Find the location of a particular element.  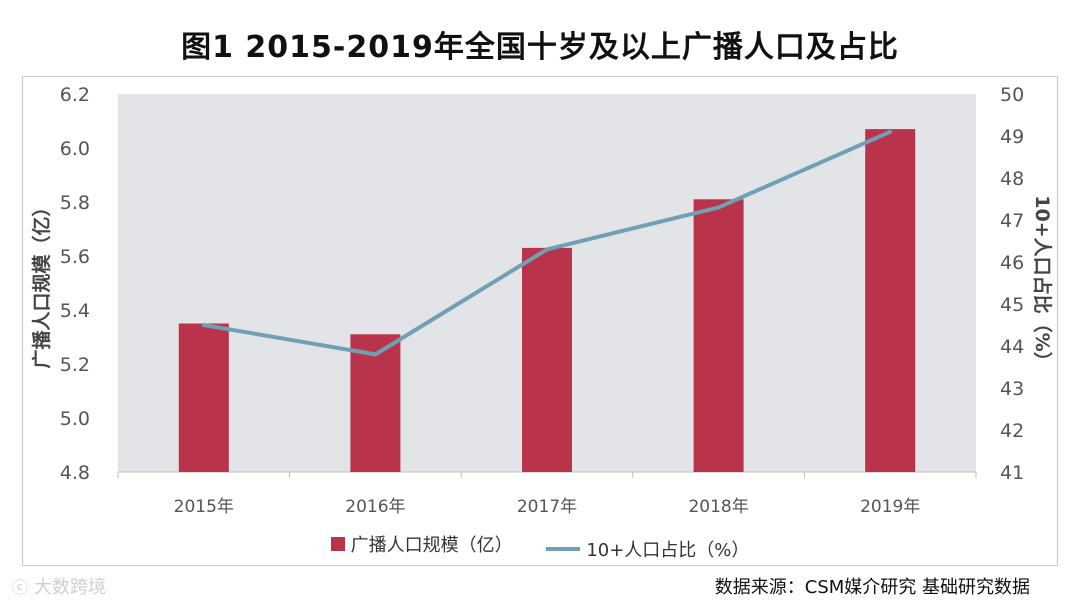

y-tick-label-left: 5.6 is located at coordinates (75, 257).